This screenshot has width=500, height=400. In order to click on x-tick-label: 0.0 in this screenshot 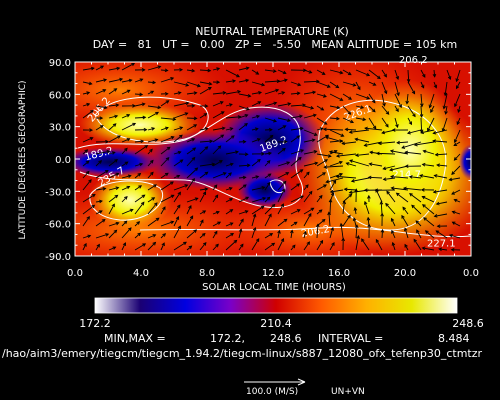, I will do `click(471, 273)`.